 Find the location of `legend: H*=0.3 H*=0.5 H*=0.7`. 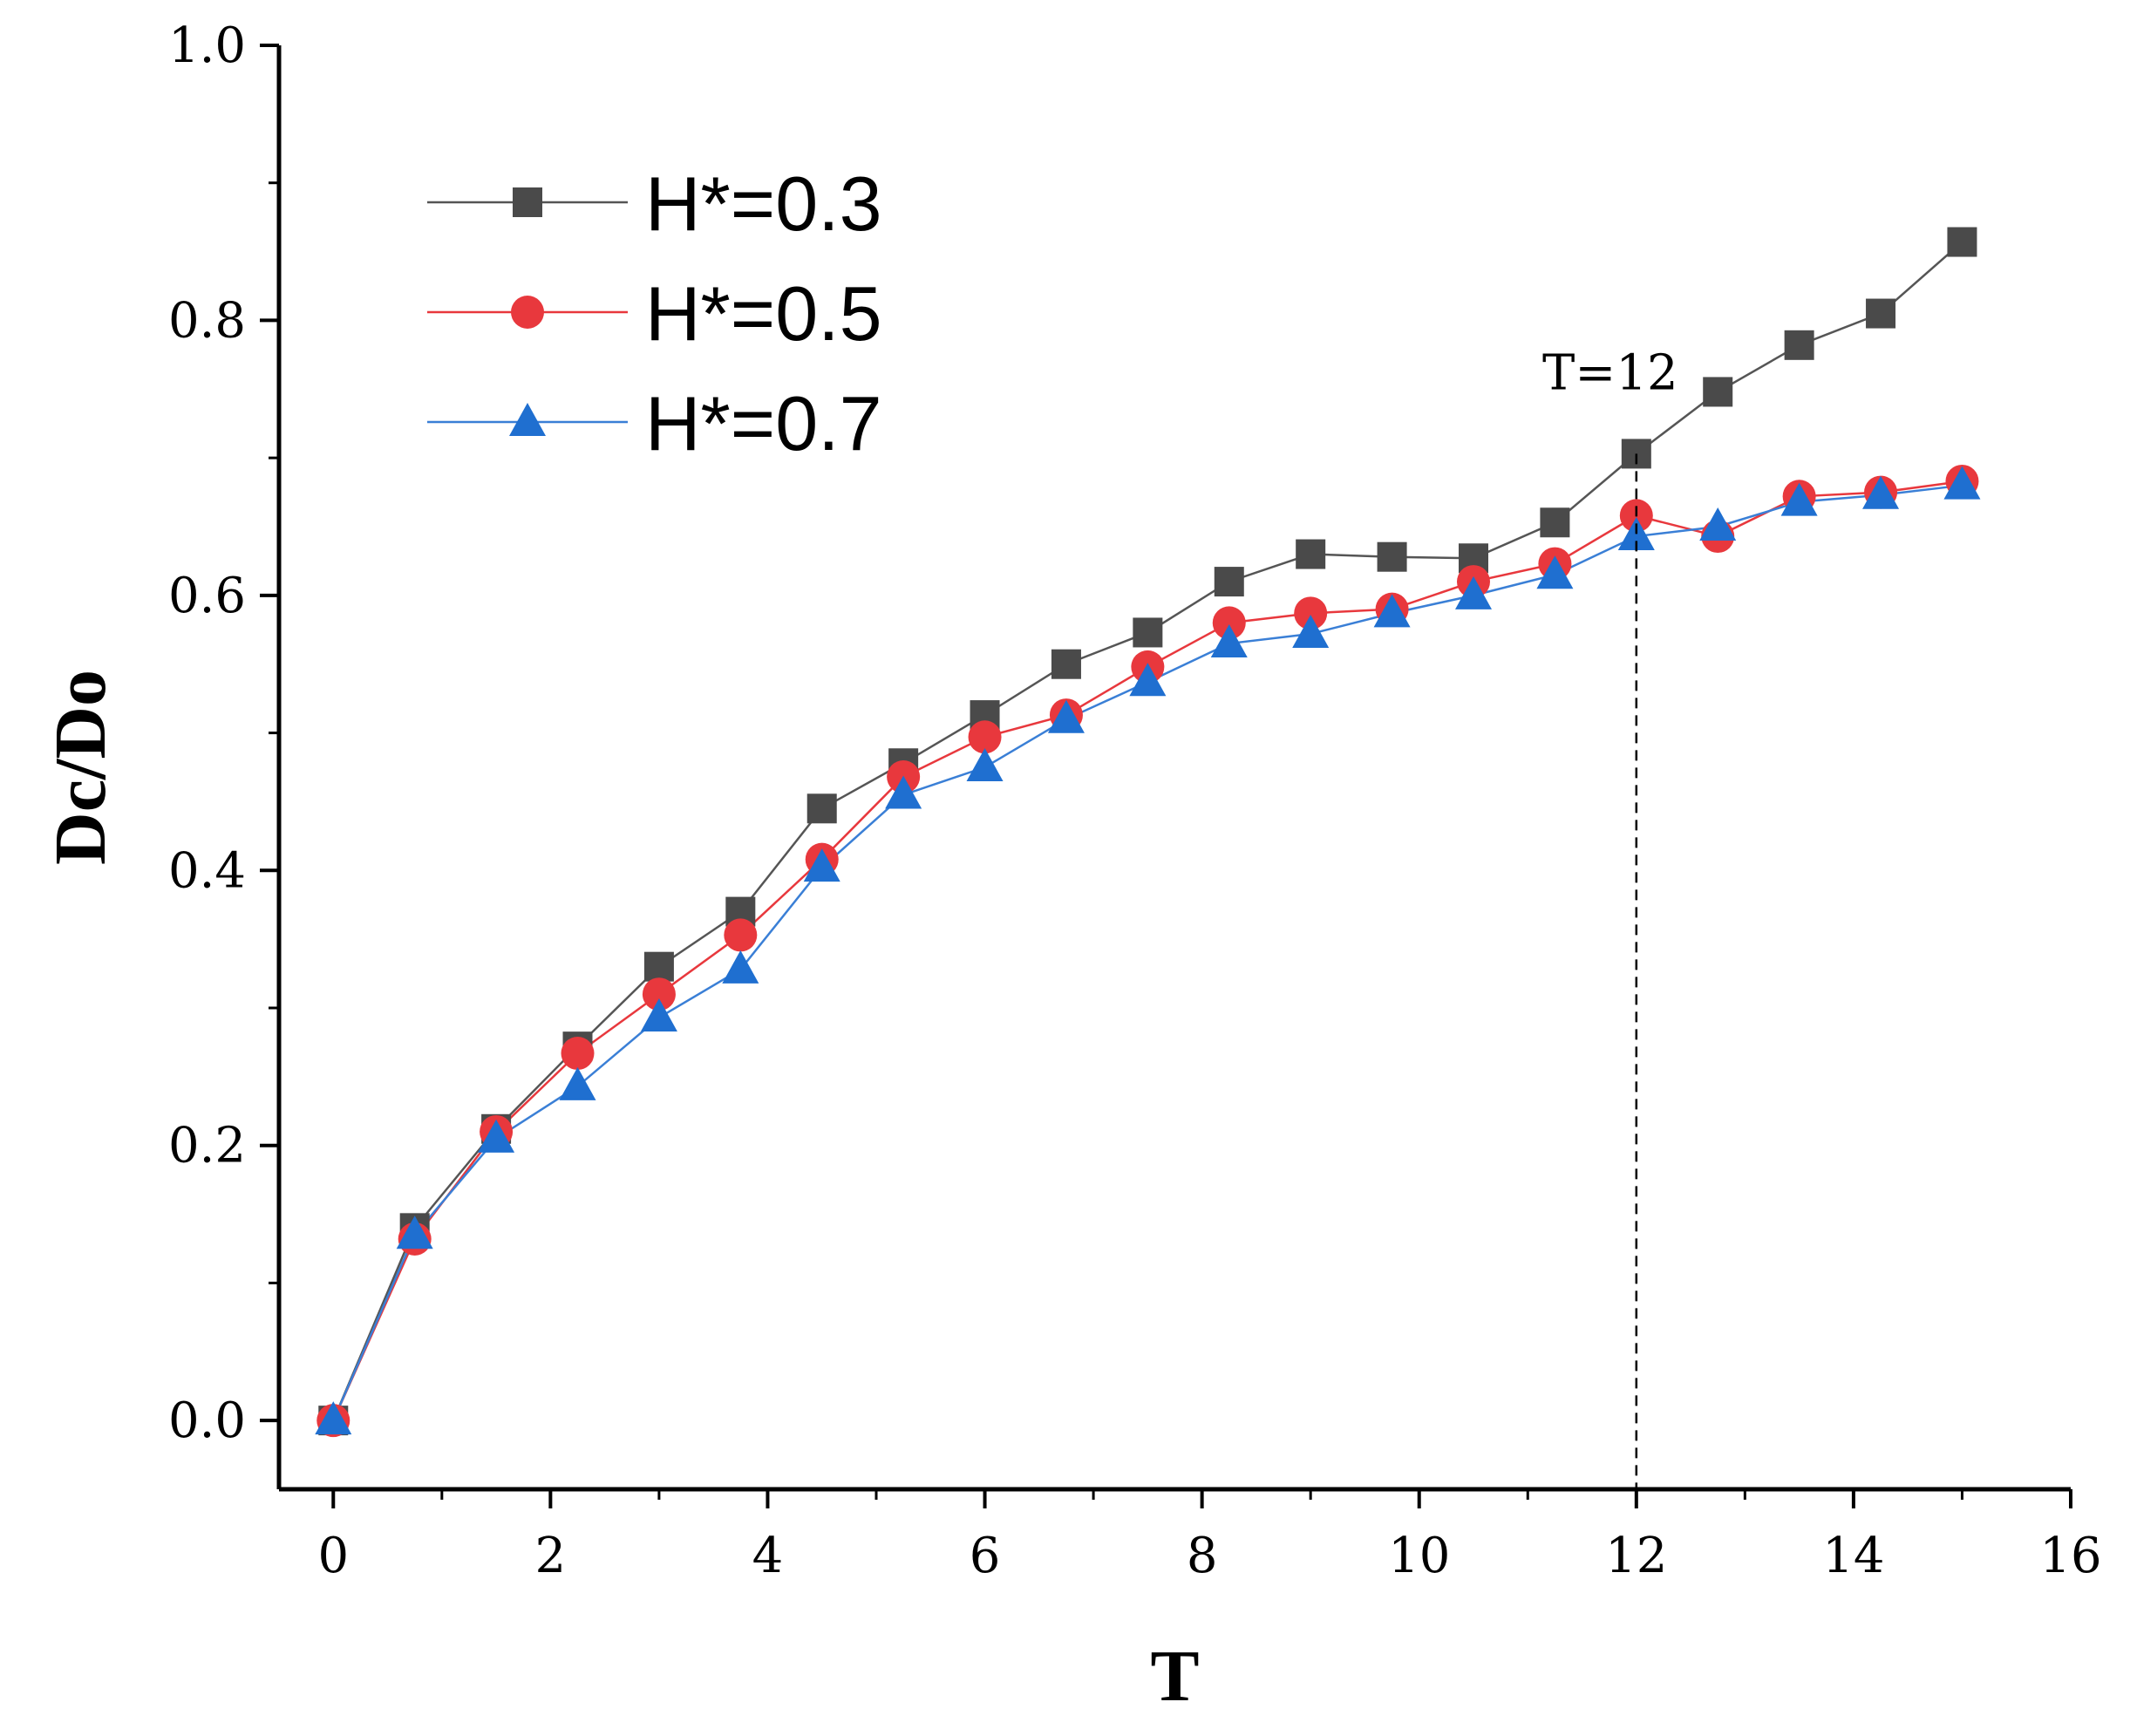

legend: H*=0.3 H*=0.5 H*=0.7 is located at coordinates (655, 313).